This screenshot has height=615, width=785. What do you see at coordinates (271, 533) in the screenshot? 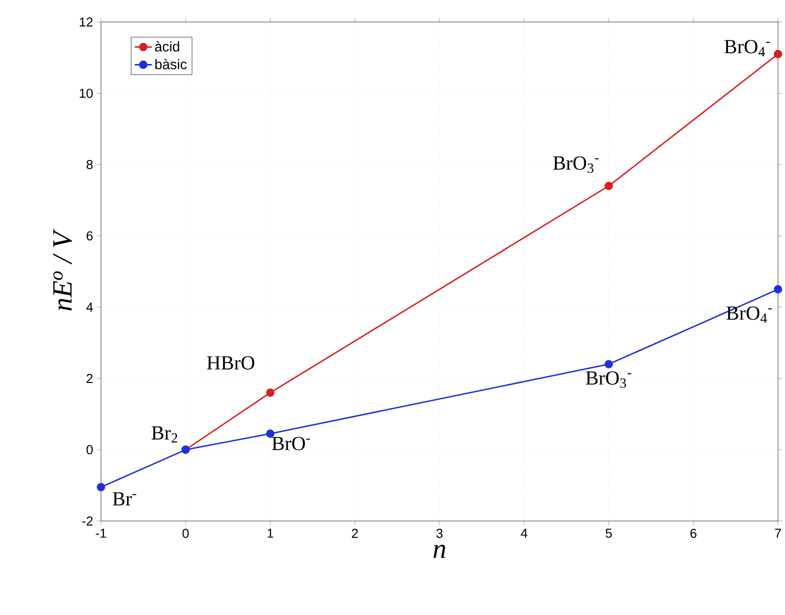
I see `x-tick-label: 1` at bounding box center [271, 533].